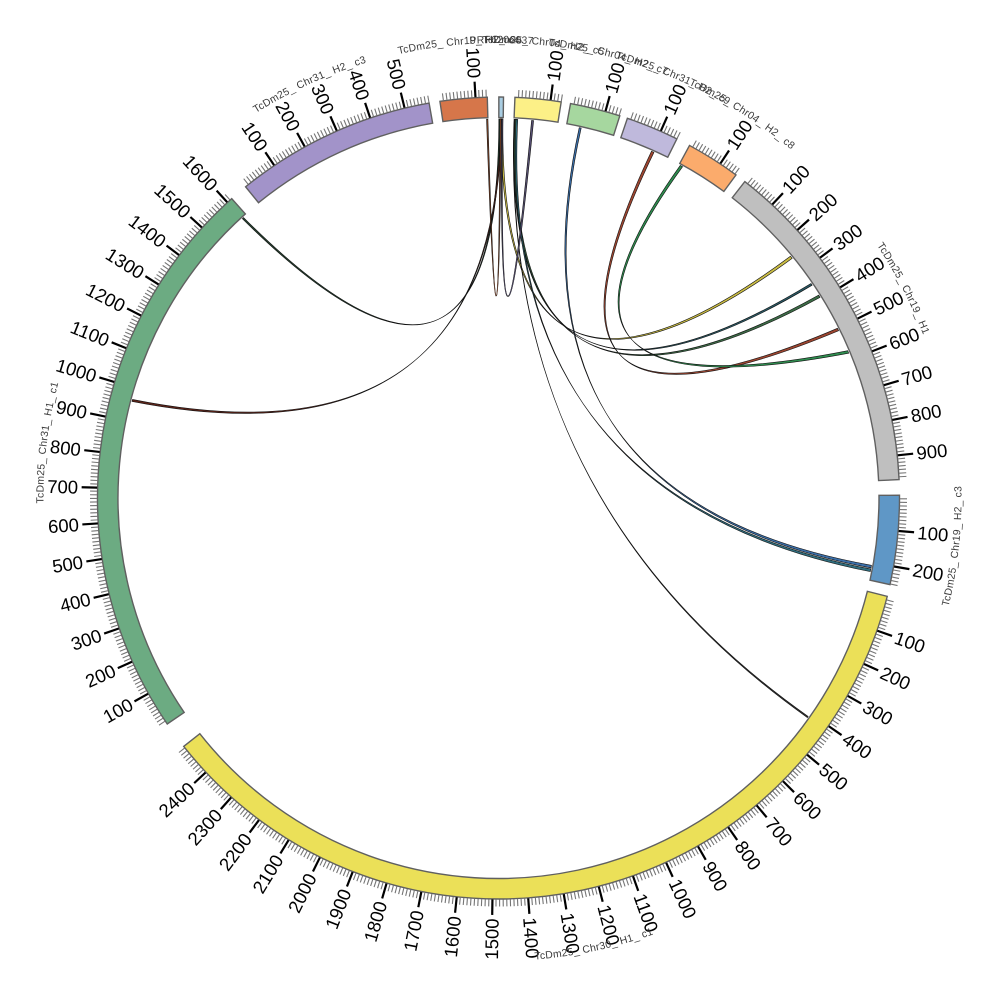 The image size is (1000, 1000). Describe the element at coordinates (452, 936) in the screenshot. I see `svg-text: 1600` at that location.